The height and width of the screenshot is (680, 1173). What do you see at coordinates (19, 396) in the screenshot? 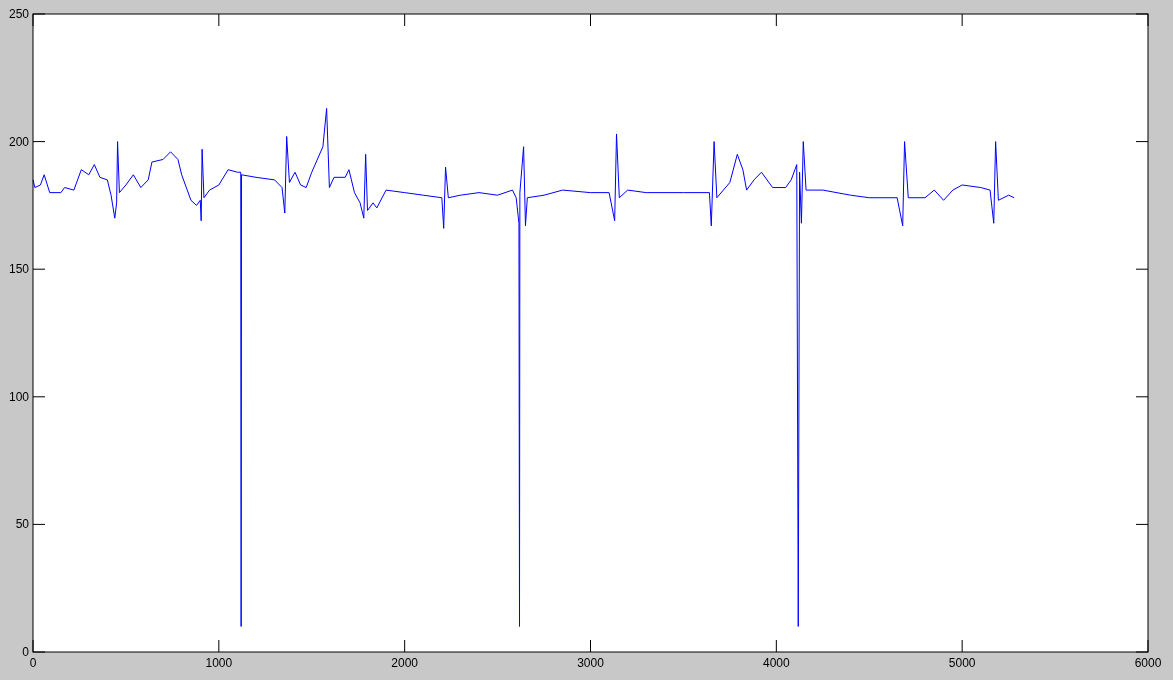
I see `y-tick-label: 100` at bounding box center [19, 396].